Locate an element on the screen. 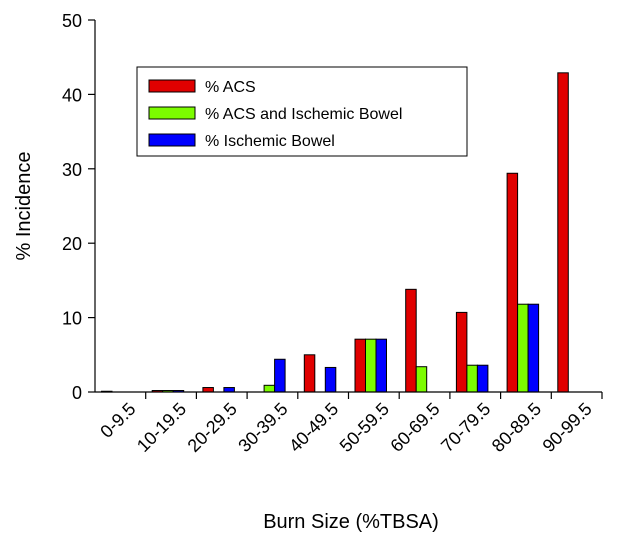 The image size is (622, 536). y-axis-title: % Incidence is located at coordinates (24, 206).